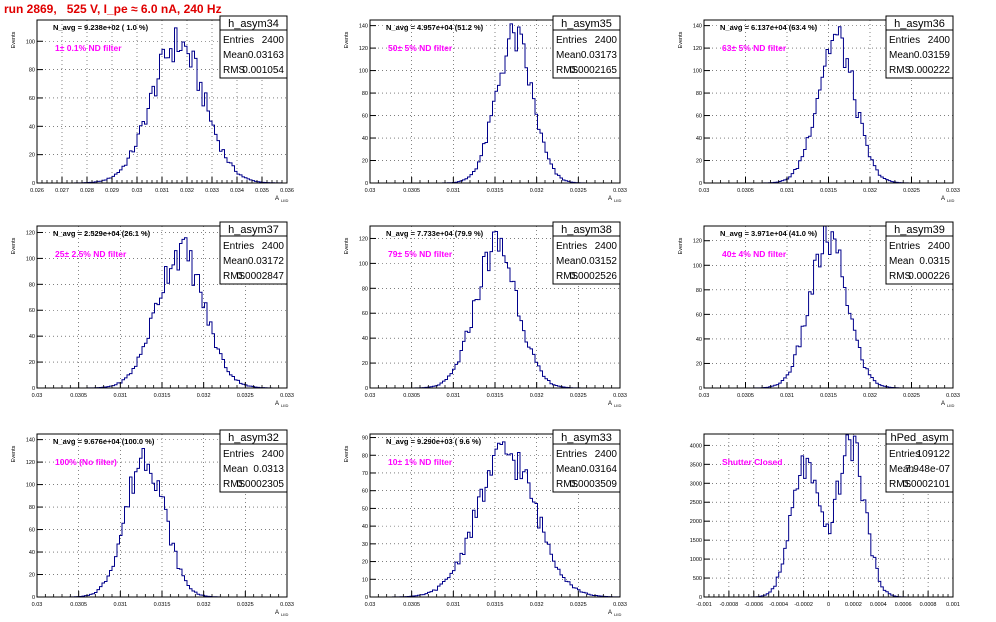 Image resolution: width=996 pixels, height=622 pixels. What do you see at coordinates (696, 484) in the screenshot?
I see `y-tick-label: 3000` at bounding box center [696, 484].